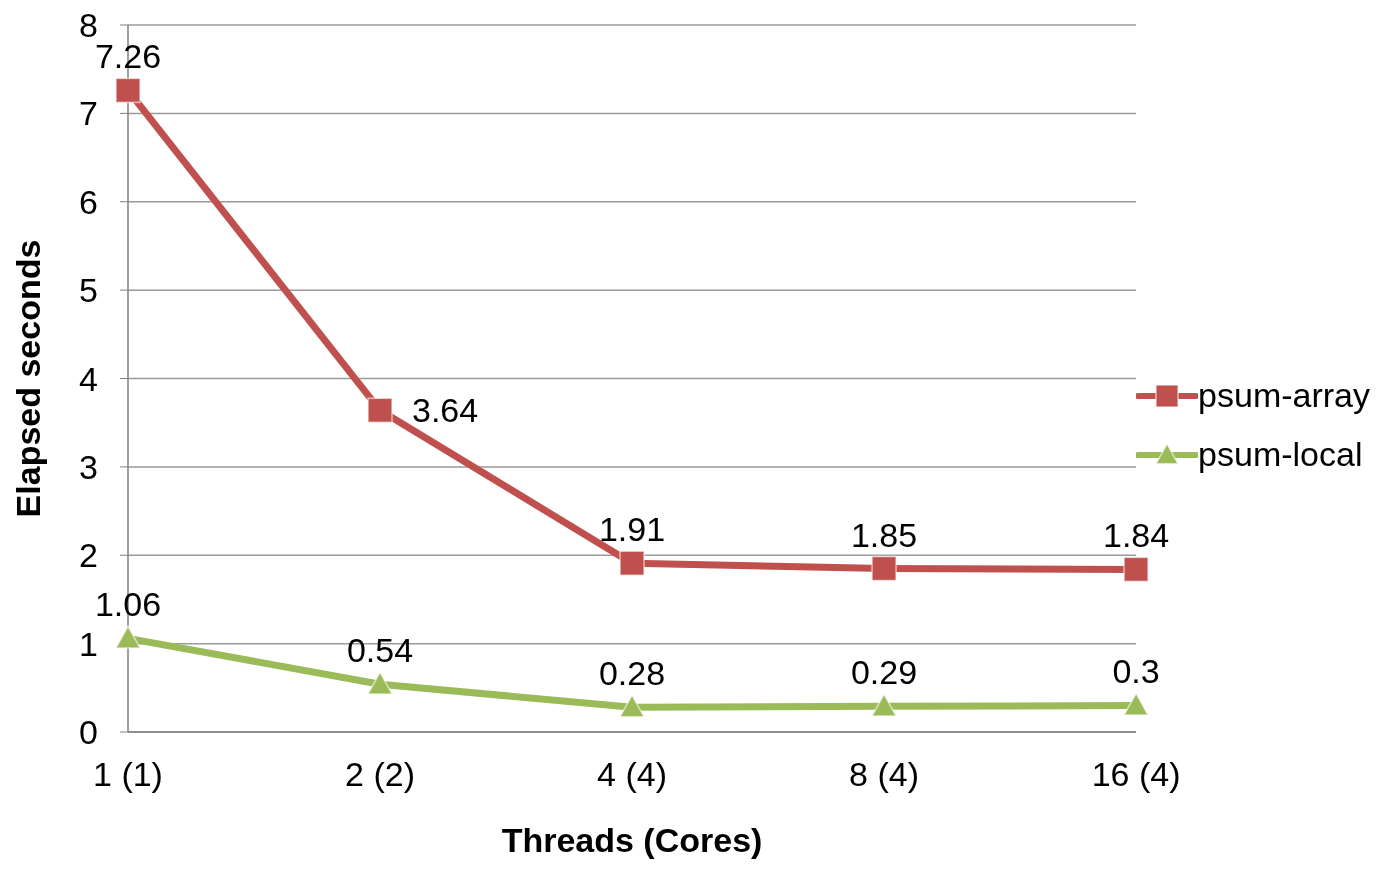 This screenshot has height=870, width=1388. What do you see at coordinates (1136, 535) in the screenshot?
I see `data-label: 1.84` at bounding box center [1136, 535].